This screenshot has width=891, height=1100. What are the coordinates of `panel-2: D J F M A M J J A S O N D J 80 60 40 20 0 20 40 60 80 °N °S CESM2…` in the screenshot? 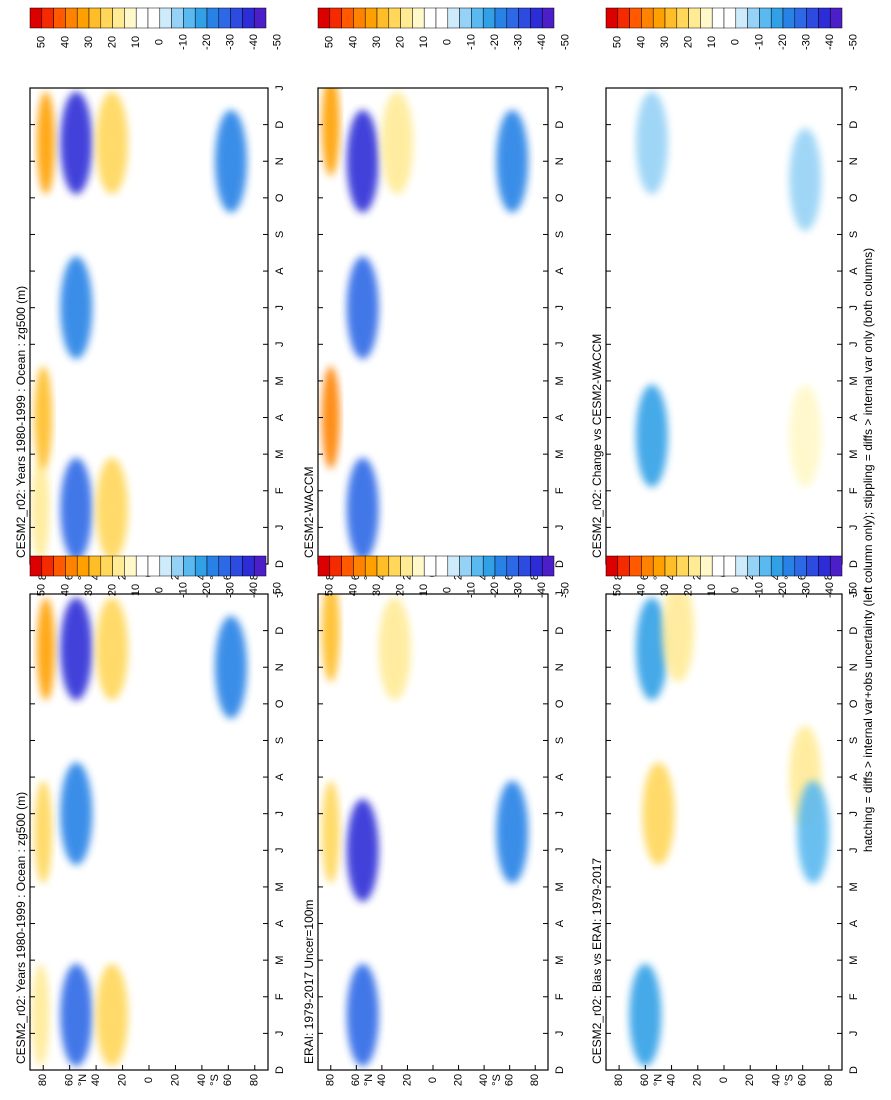 It's located at (725, 838).